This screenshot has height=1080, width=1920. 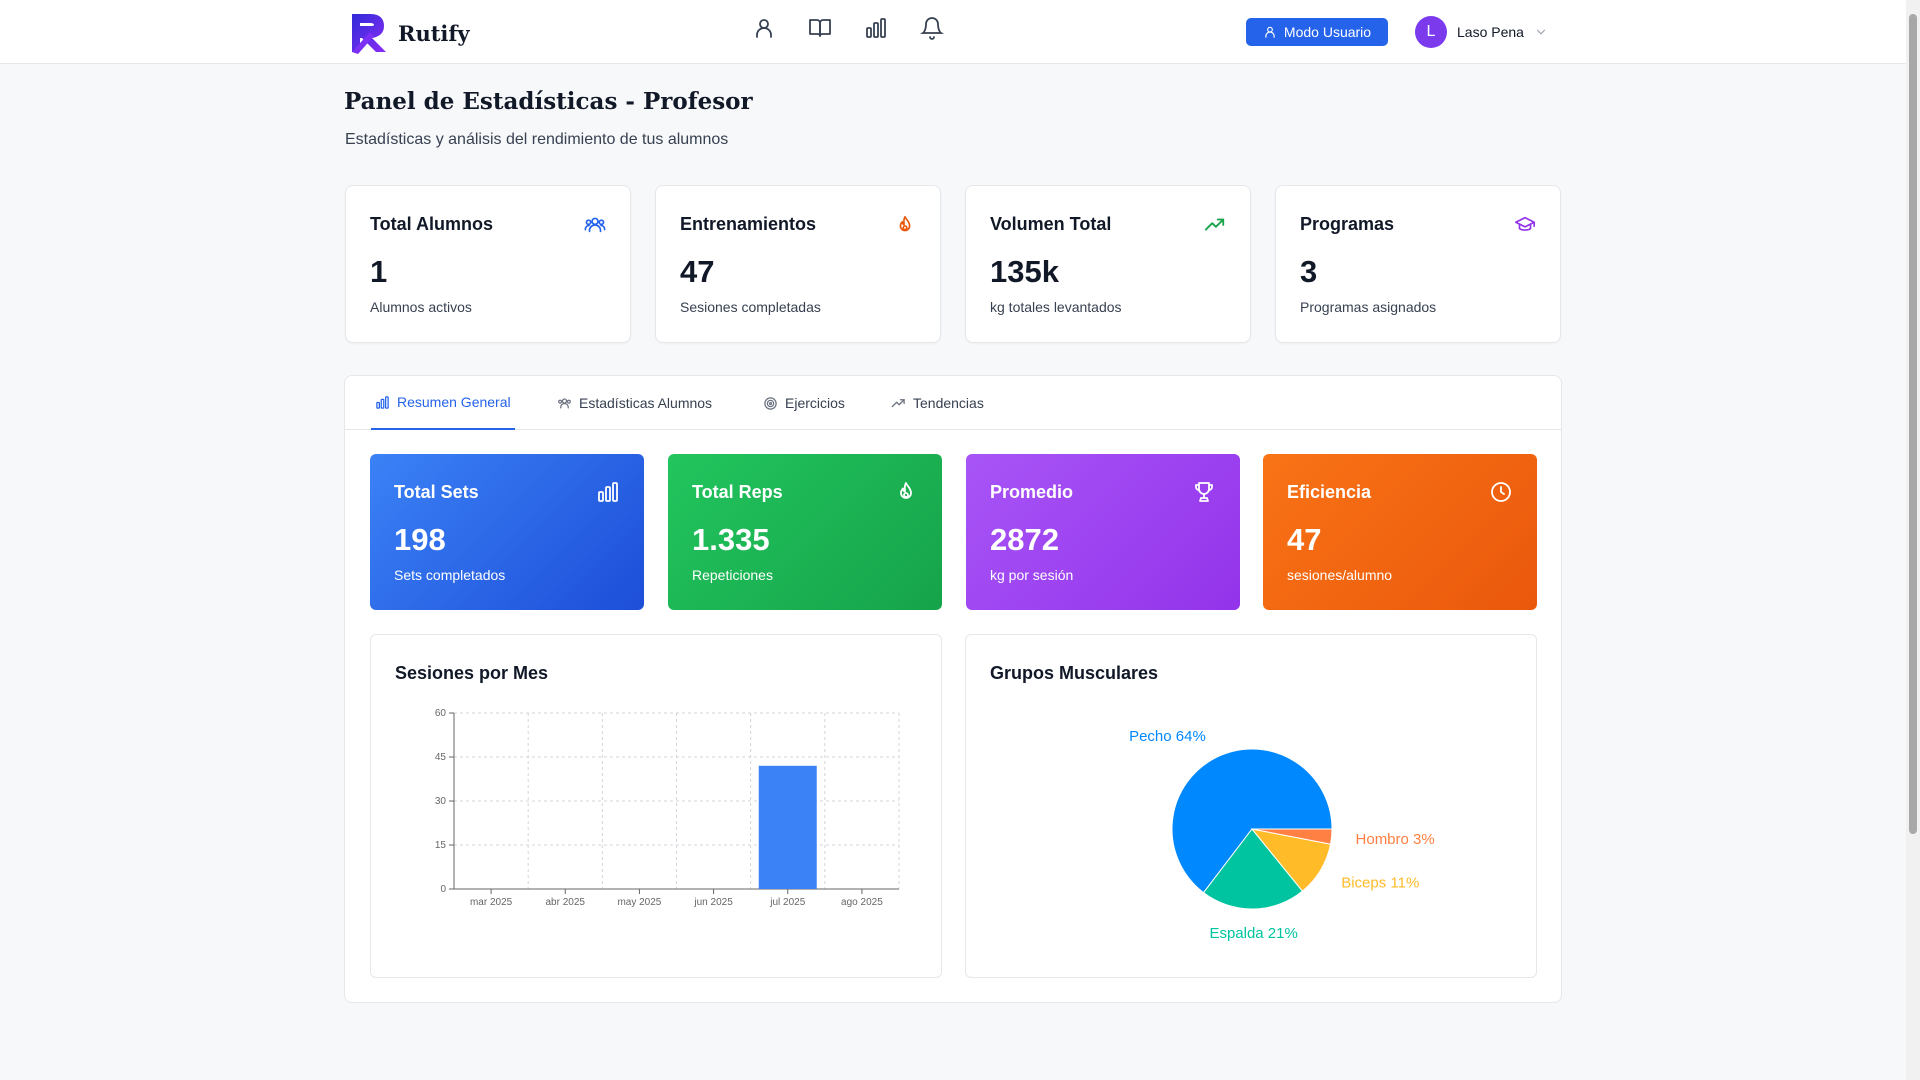 I want to click on summary-card-total-reps: Total Reps 1.335 Repeticiones, so click(x=805, y=532).